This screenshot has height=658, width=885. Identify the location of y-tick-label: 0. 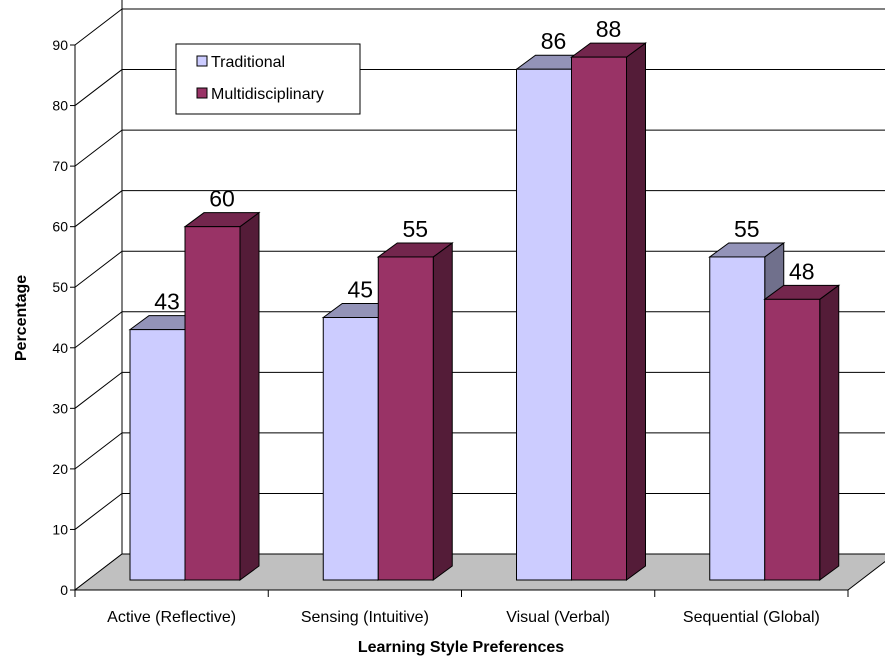
(64, 590).